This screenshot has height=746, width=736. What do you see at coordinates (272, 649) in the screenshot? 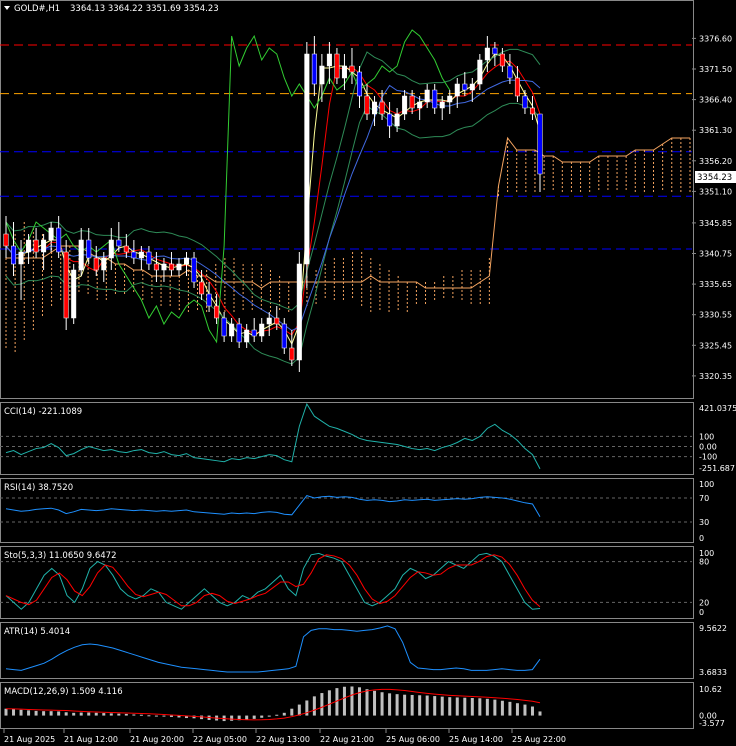
I see `atr-panel: ATR(14) 5.4014` at bounding box center [272, 649].